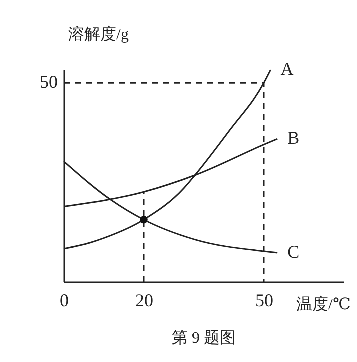 The width and height of the screenshot is (357, 362). Describe the element at coordinates (294, 252) in the screenshot. I see `series-label: C` at that location.